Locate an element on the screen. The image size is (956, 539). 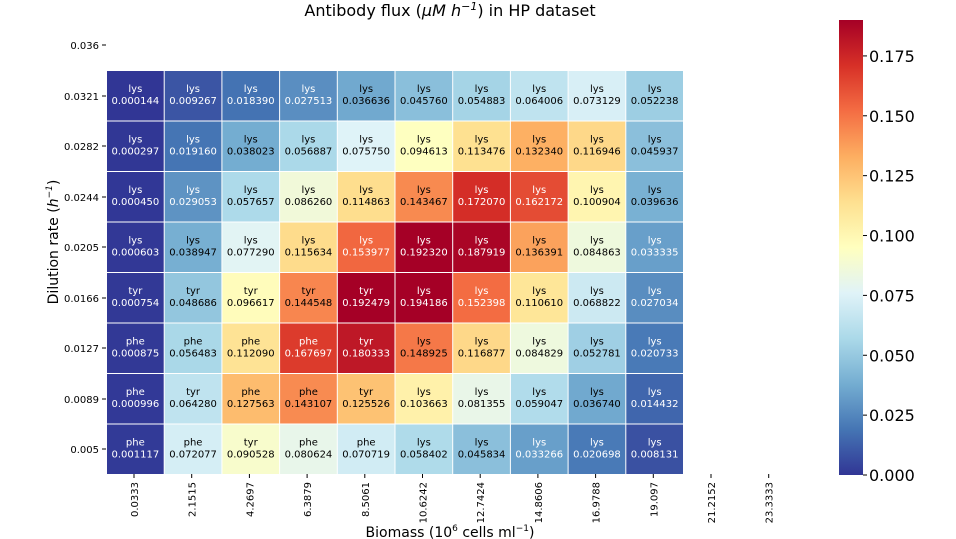
cell-value-label: 0.192320 is located at coordinates (424, 253).